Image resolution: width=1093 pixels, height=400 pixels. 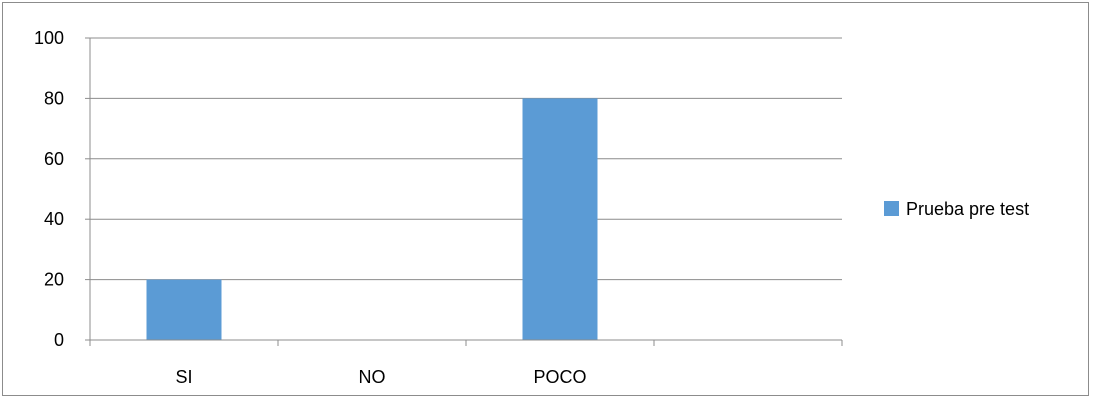 What do you see at coordinates (891, 208) in the screenshot?
I see `legend-swatch` at bounding box center [891, 208].